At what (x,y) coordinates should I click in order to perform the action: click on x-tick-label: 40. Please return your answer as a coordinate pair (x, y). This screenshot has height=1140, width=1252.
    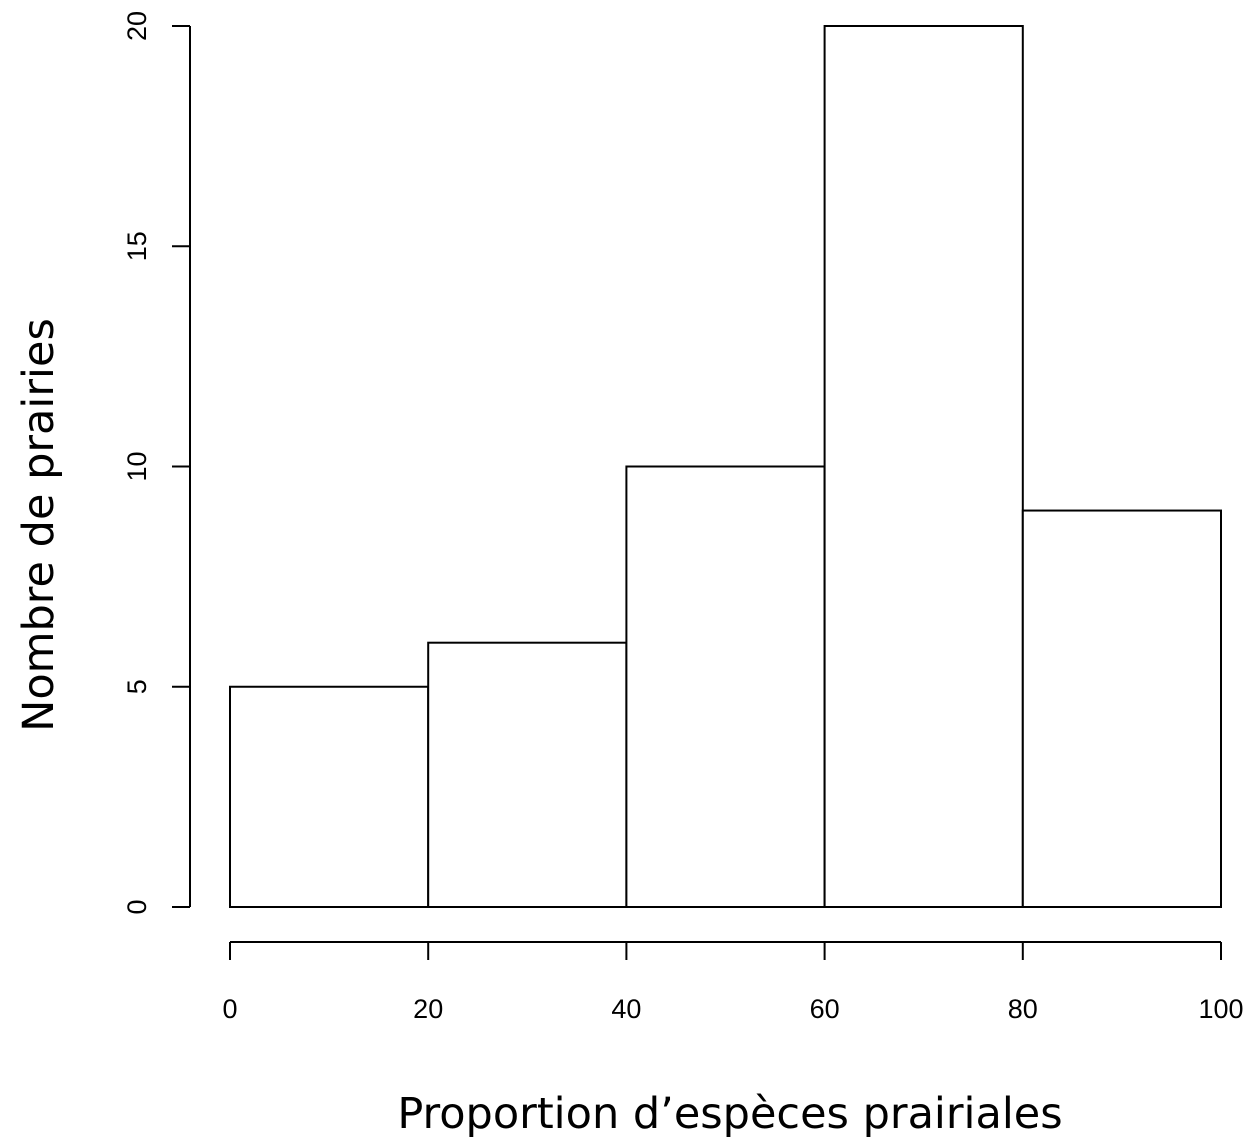
    Looking at the image, I should click on (626, 1009).